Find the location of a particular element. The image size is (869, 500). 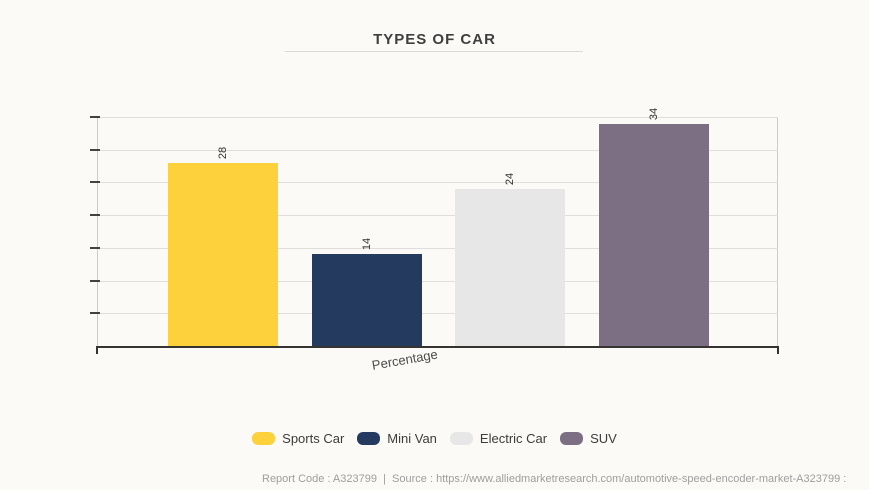

legend-item-suv: SUV is located at coordinates (588, 438).